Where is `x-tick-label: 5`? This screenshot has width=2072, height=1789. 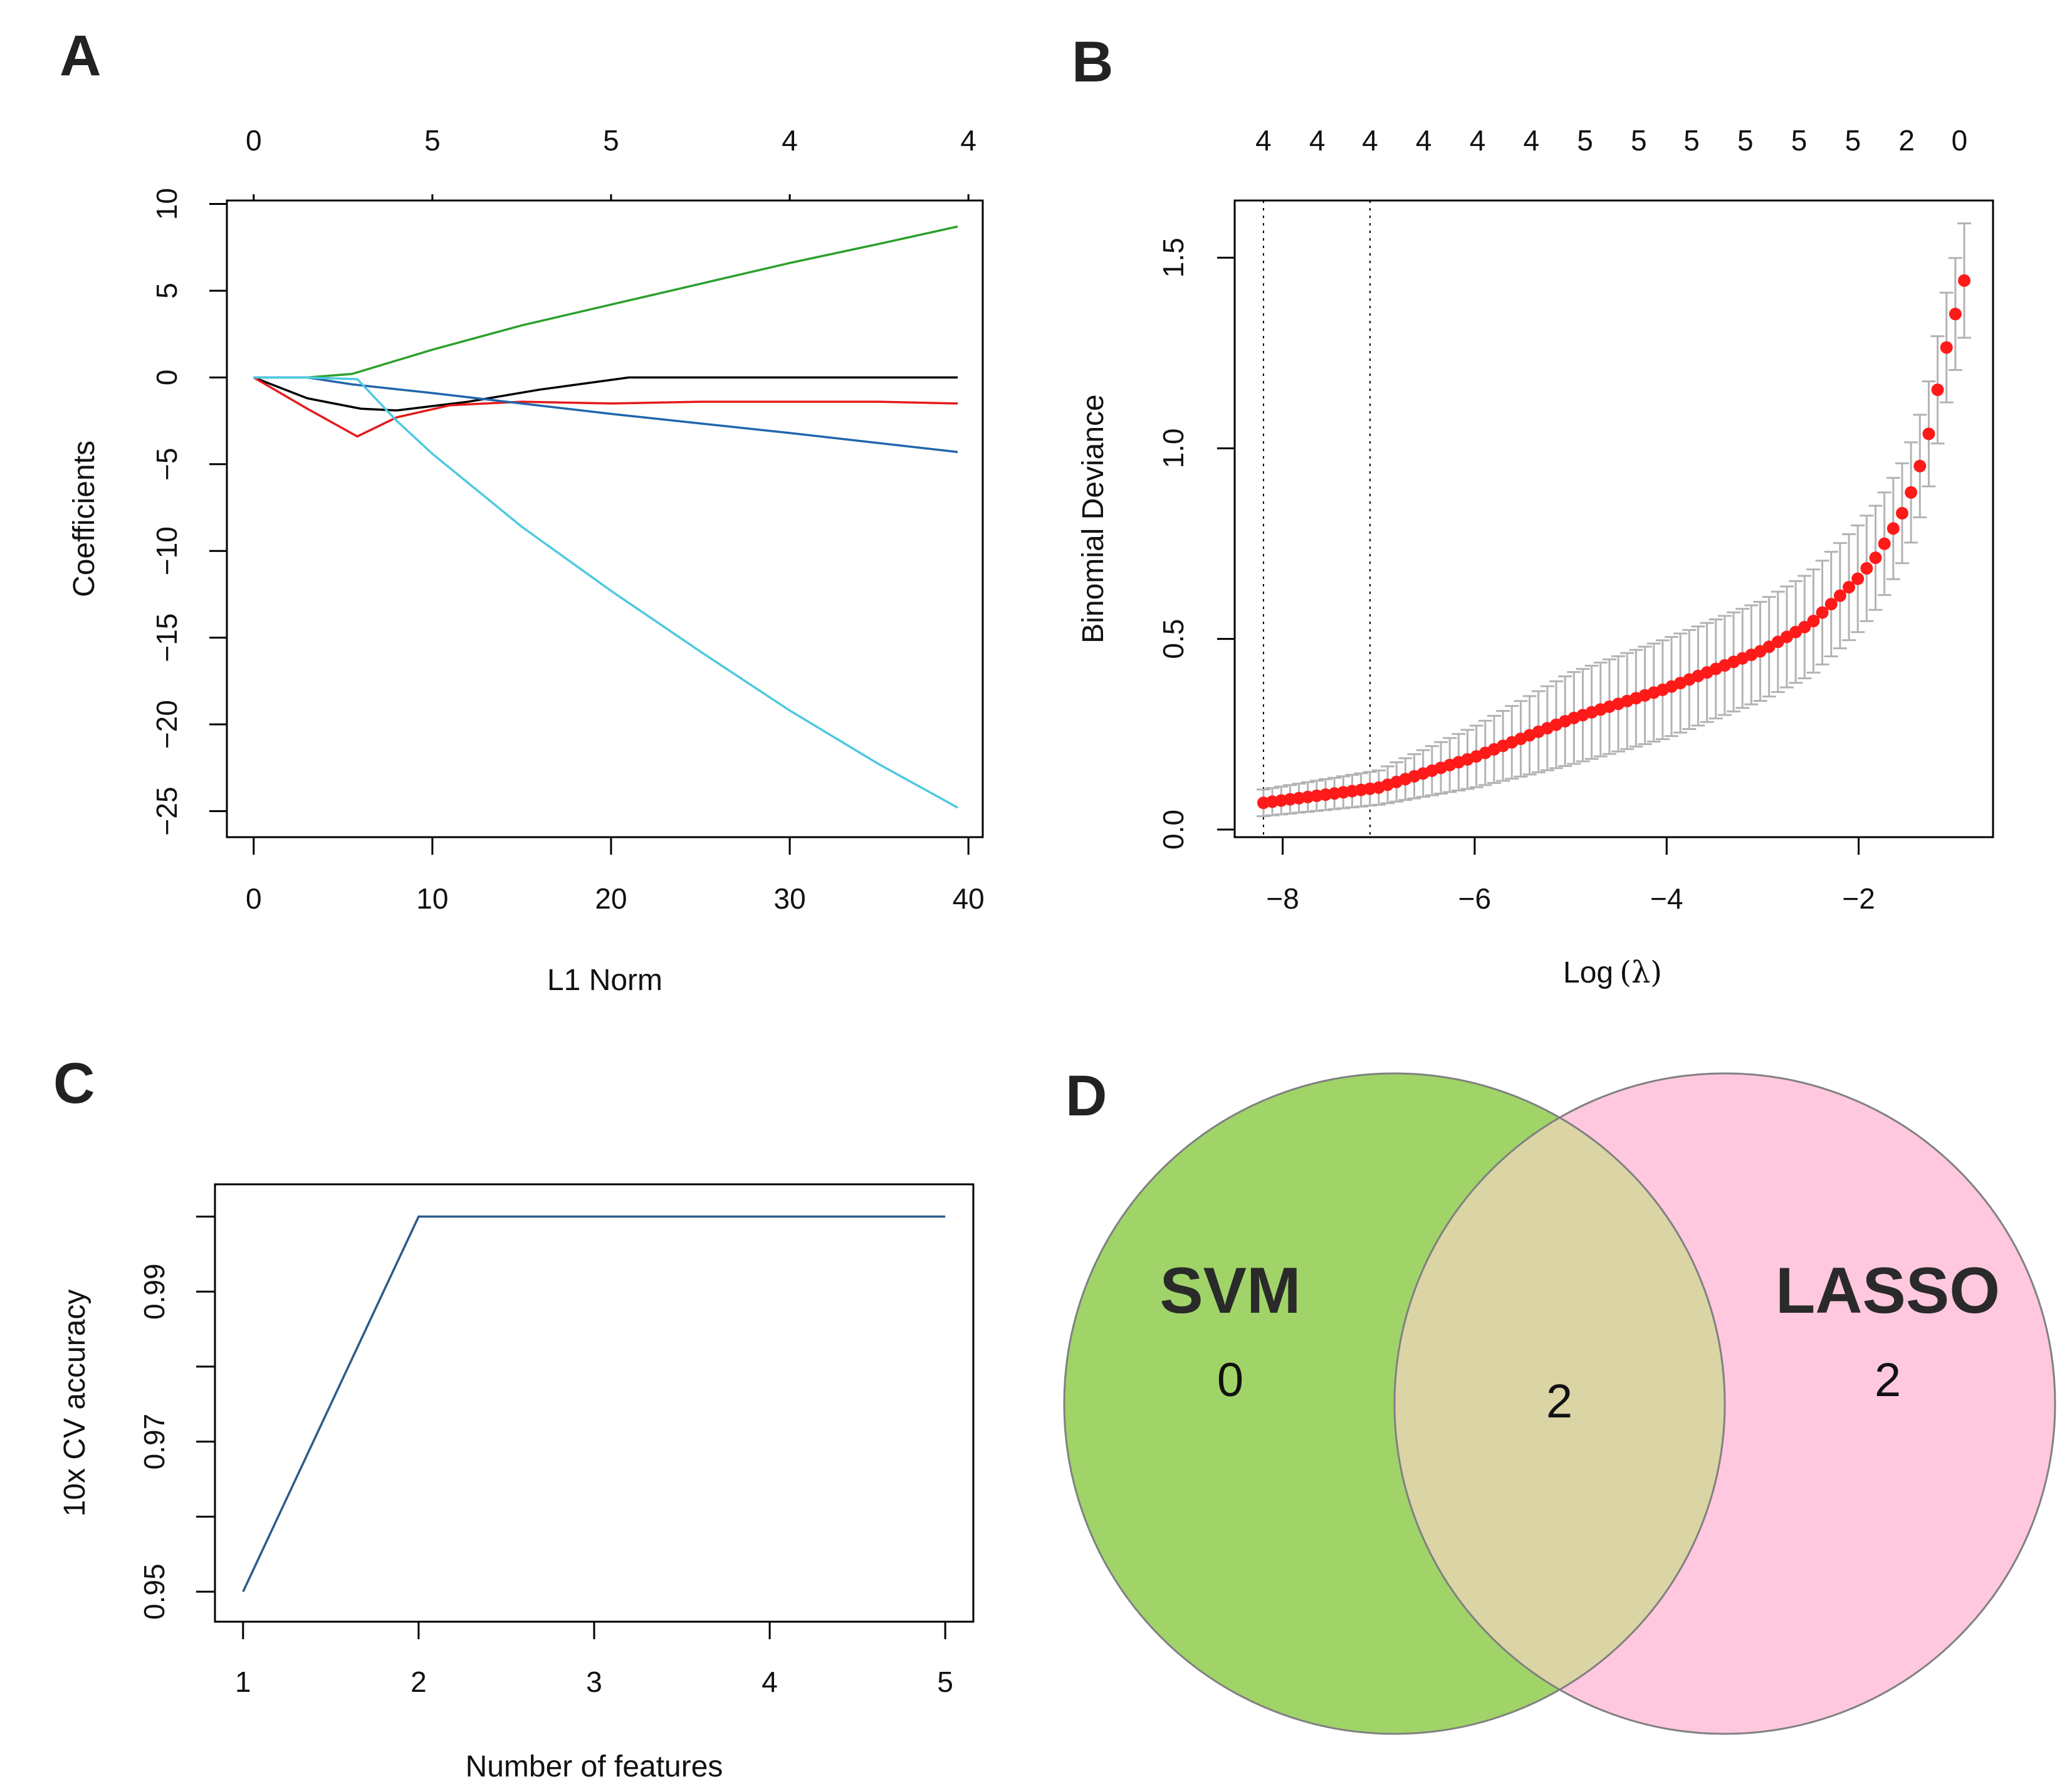 x-tick-label: 5 is located at coordinates (945, 1682).